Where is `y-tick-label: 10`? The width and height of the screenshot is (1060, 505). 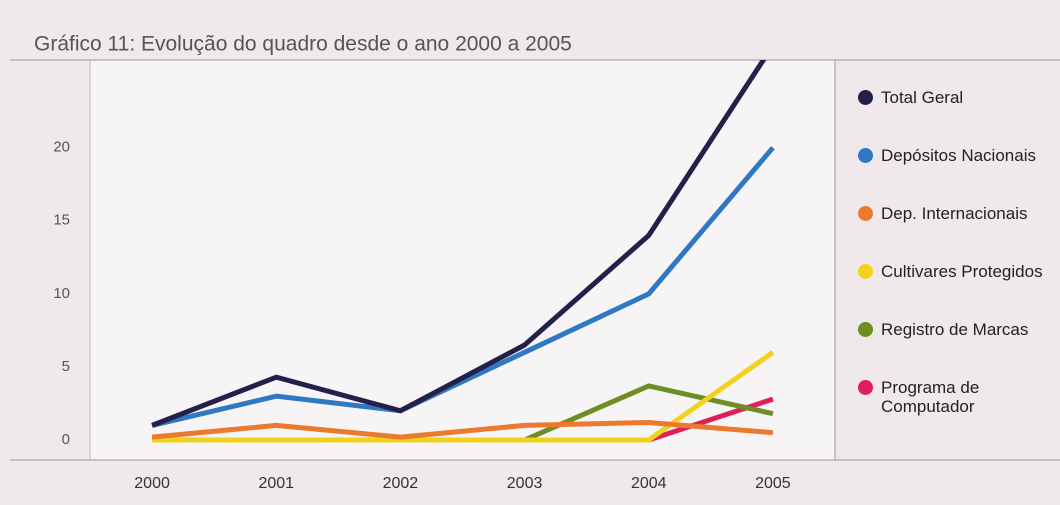 y-tick-label: 10 is located at coordinates (61, 293).